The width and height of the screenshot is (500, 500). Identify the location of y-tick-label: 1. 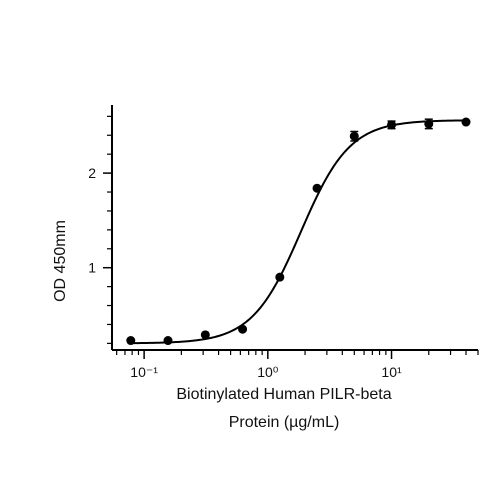
(92, 268).